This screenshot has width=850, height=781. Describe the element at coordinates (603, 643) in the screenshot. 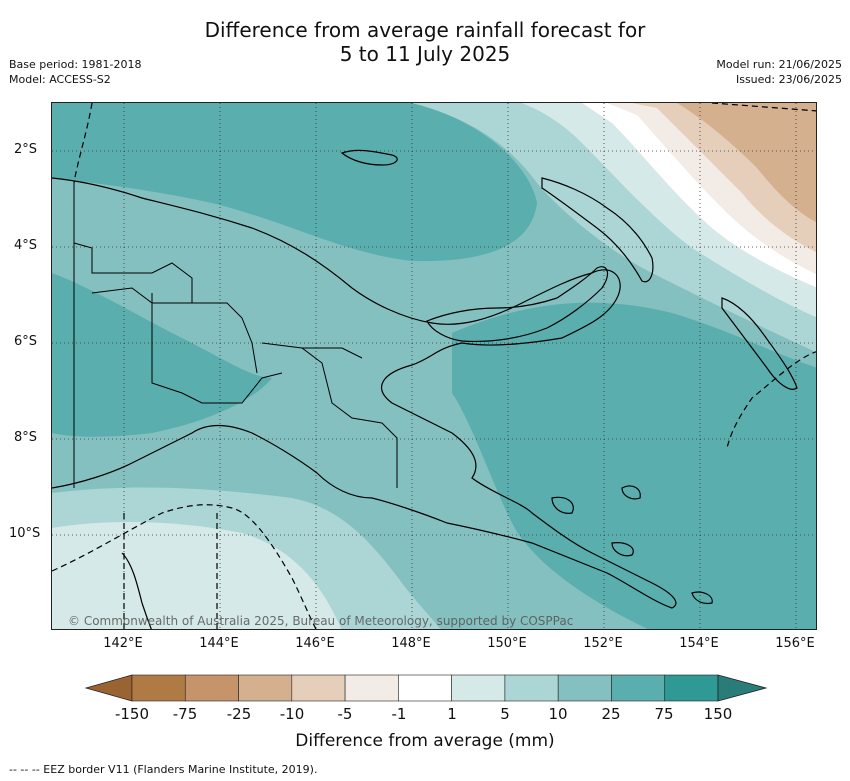

I see `lon-label: 152°E` at that location.